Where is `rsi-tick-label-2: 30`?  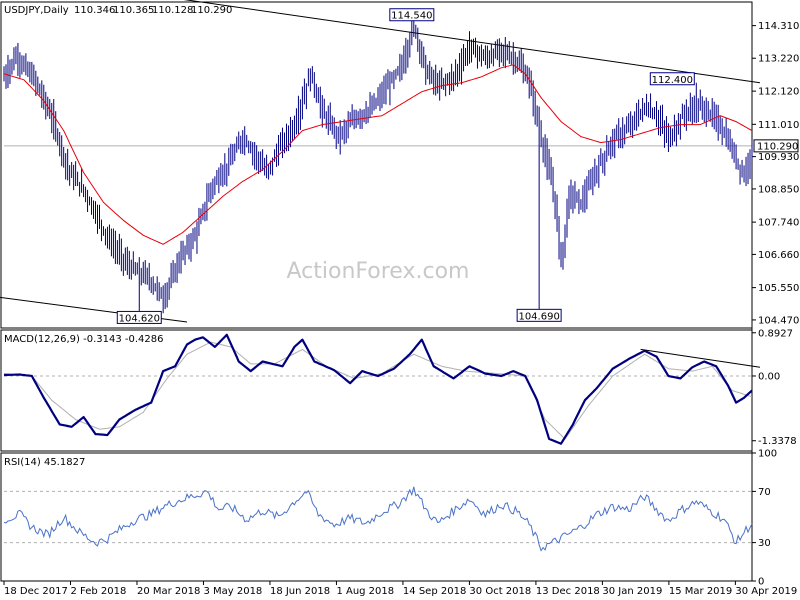
rsi-tick-label-2: 30 is located at coordinates (764, 543).